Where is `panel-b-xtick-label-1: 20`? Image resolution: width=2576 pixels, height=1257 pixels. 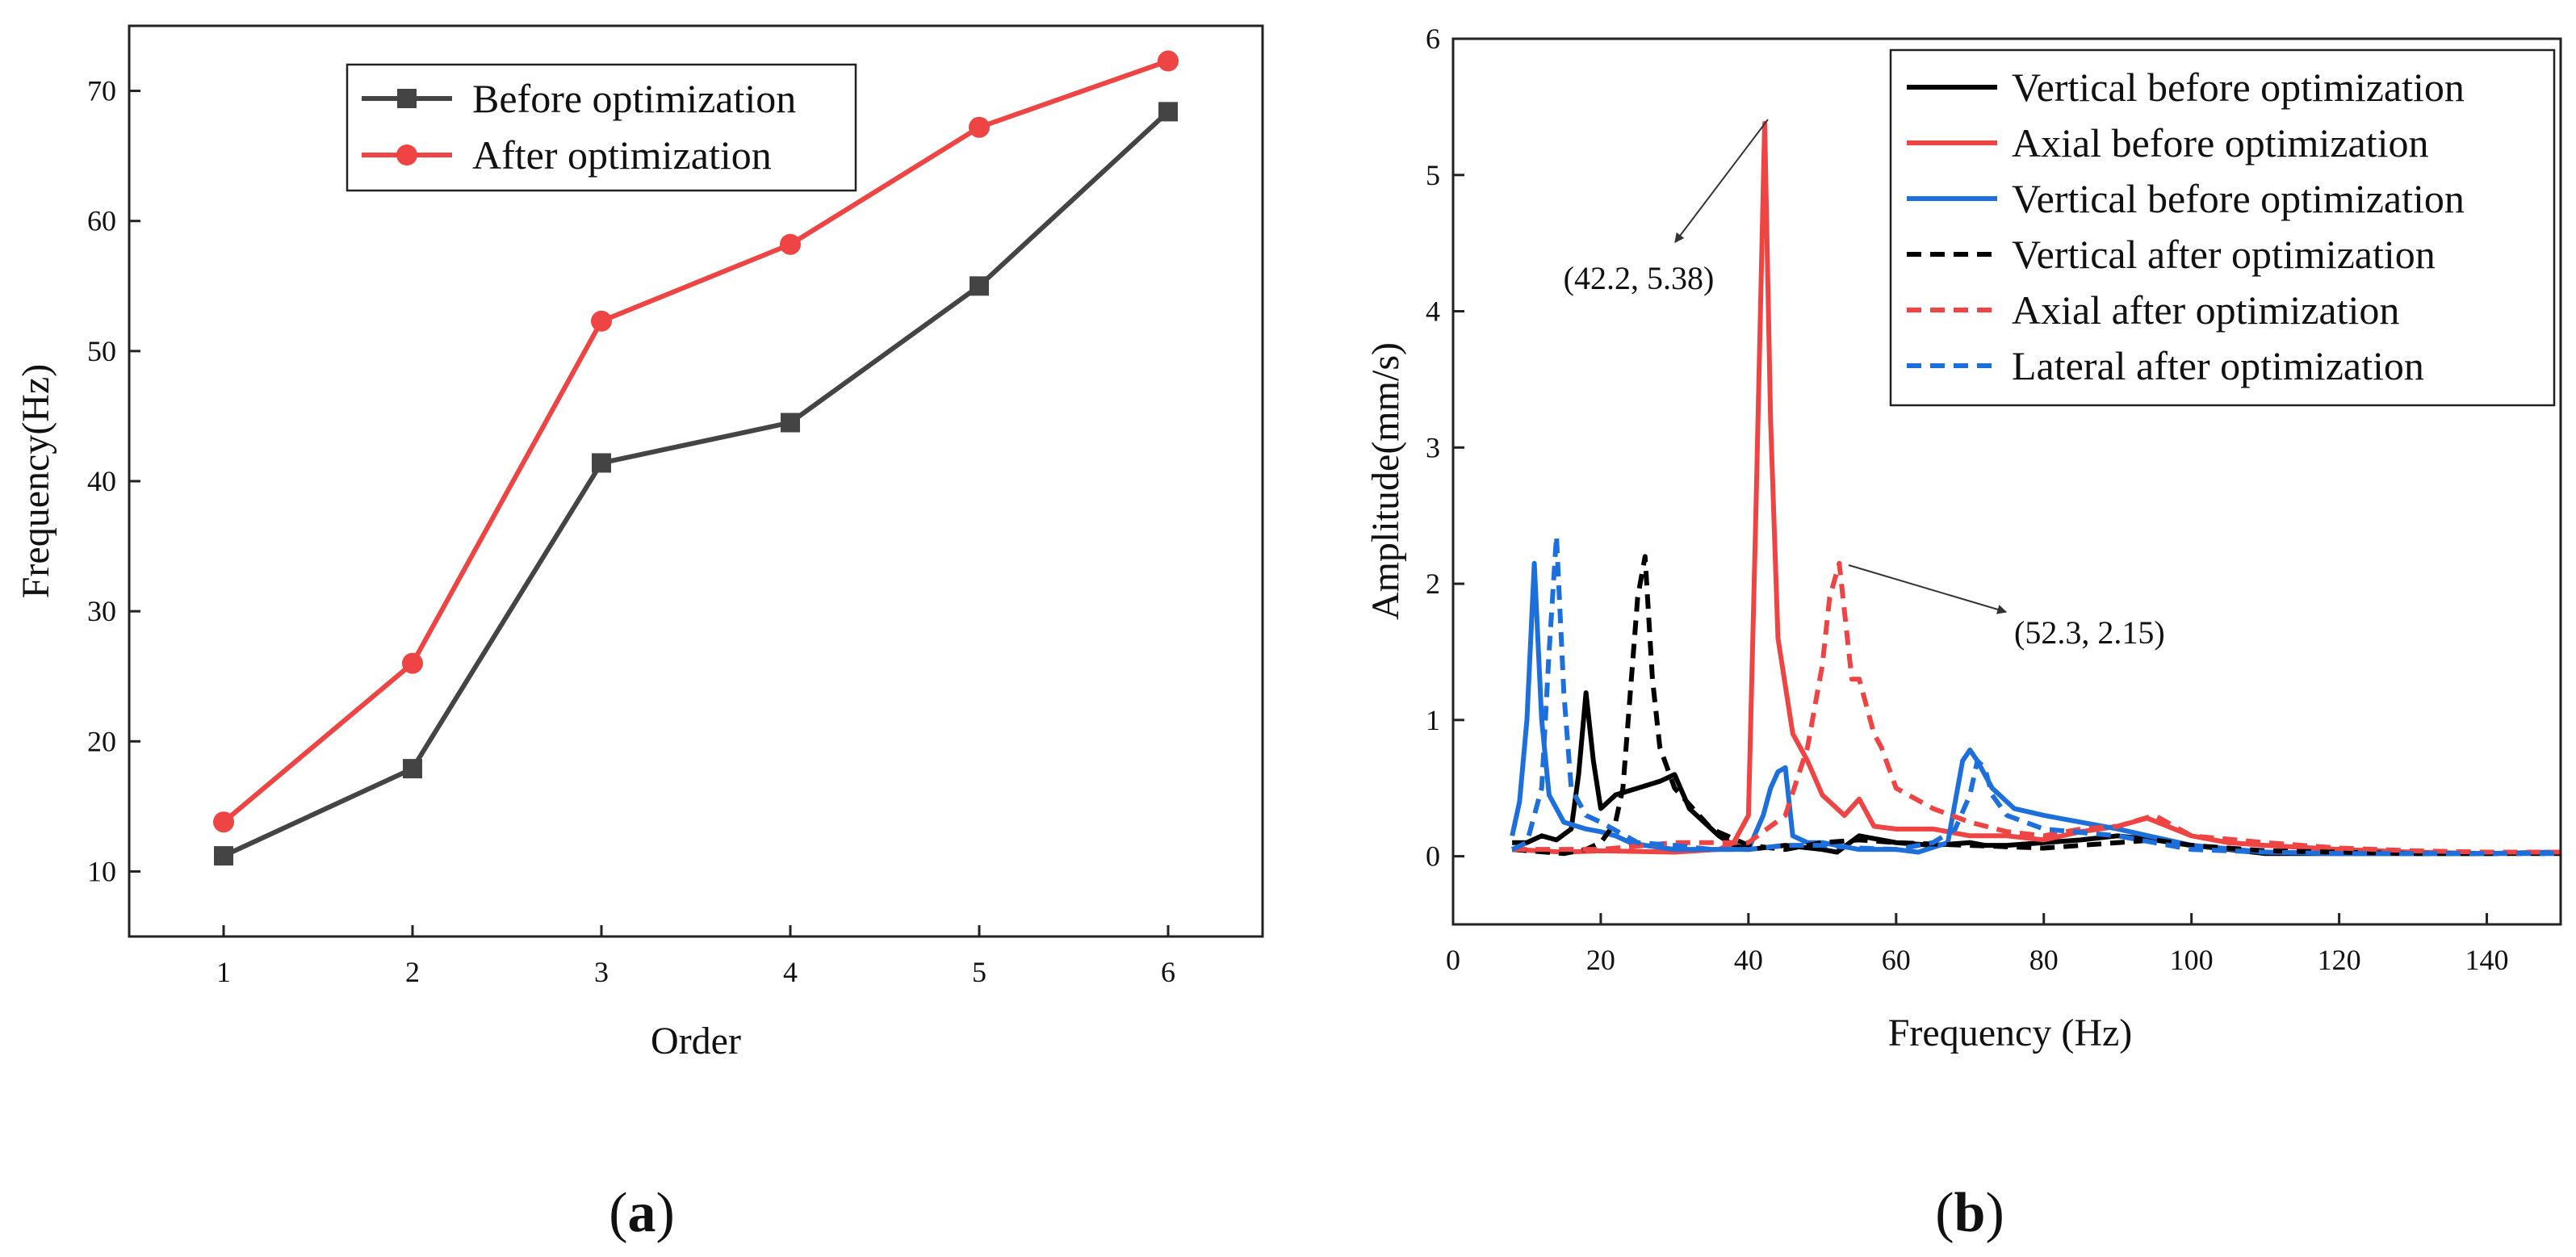
panel-b-xtick-label-1: 20 is located at coordinates (1600, 960).